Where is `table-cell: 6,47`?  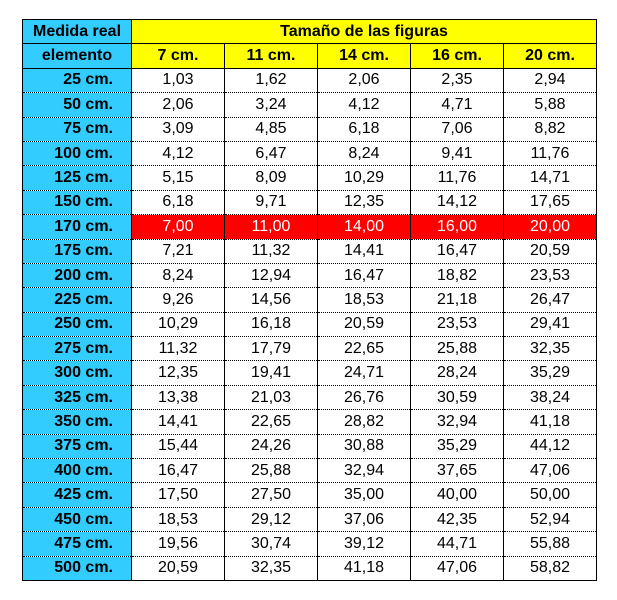
table-cell: 6,47 is located at coordinates (271, 153).